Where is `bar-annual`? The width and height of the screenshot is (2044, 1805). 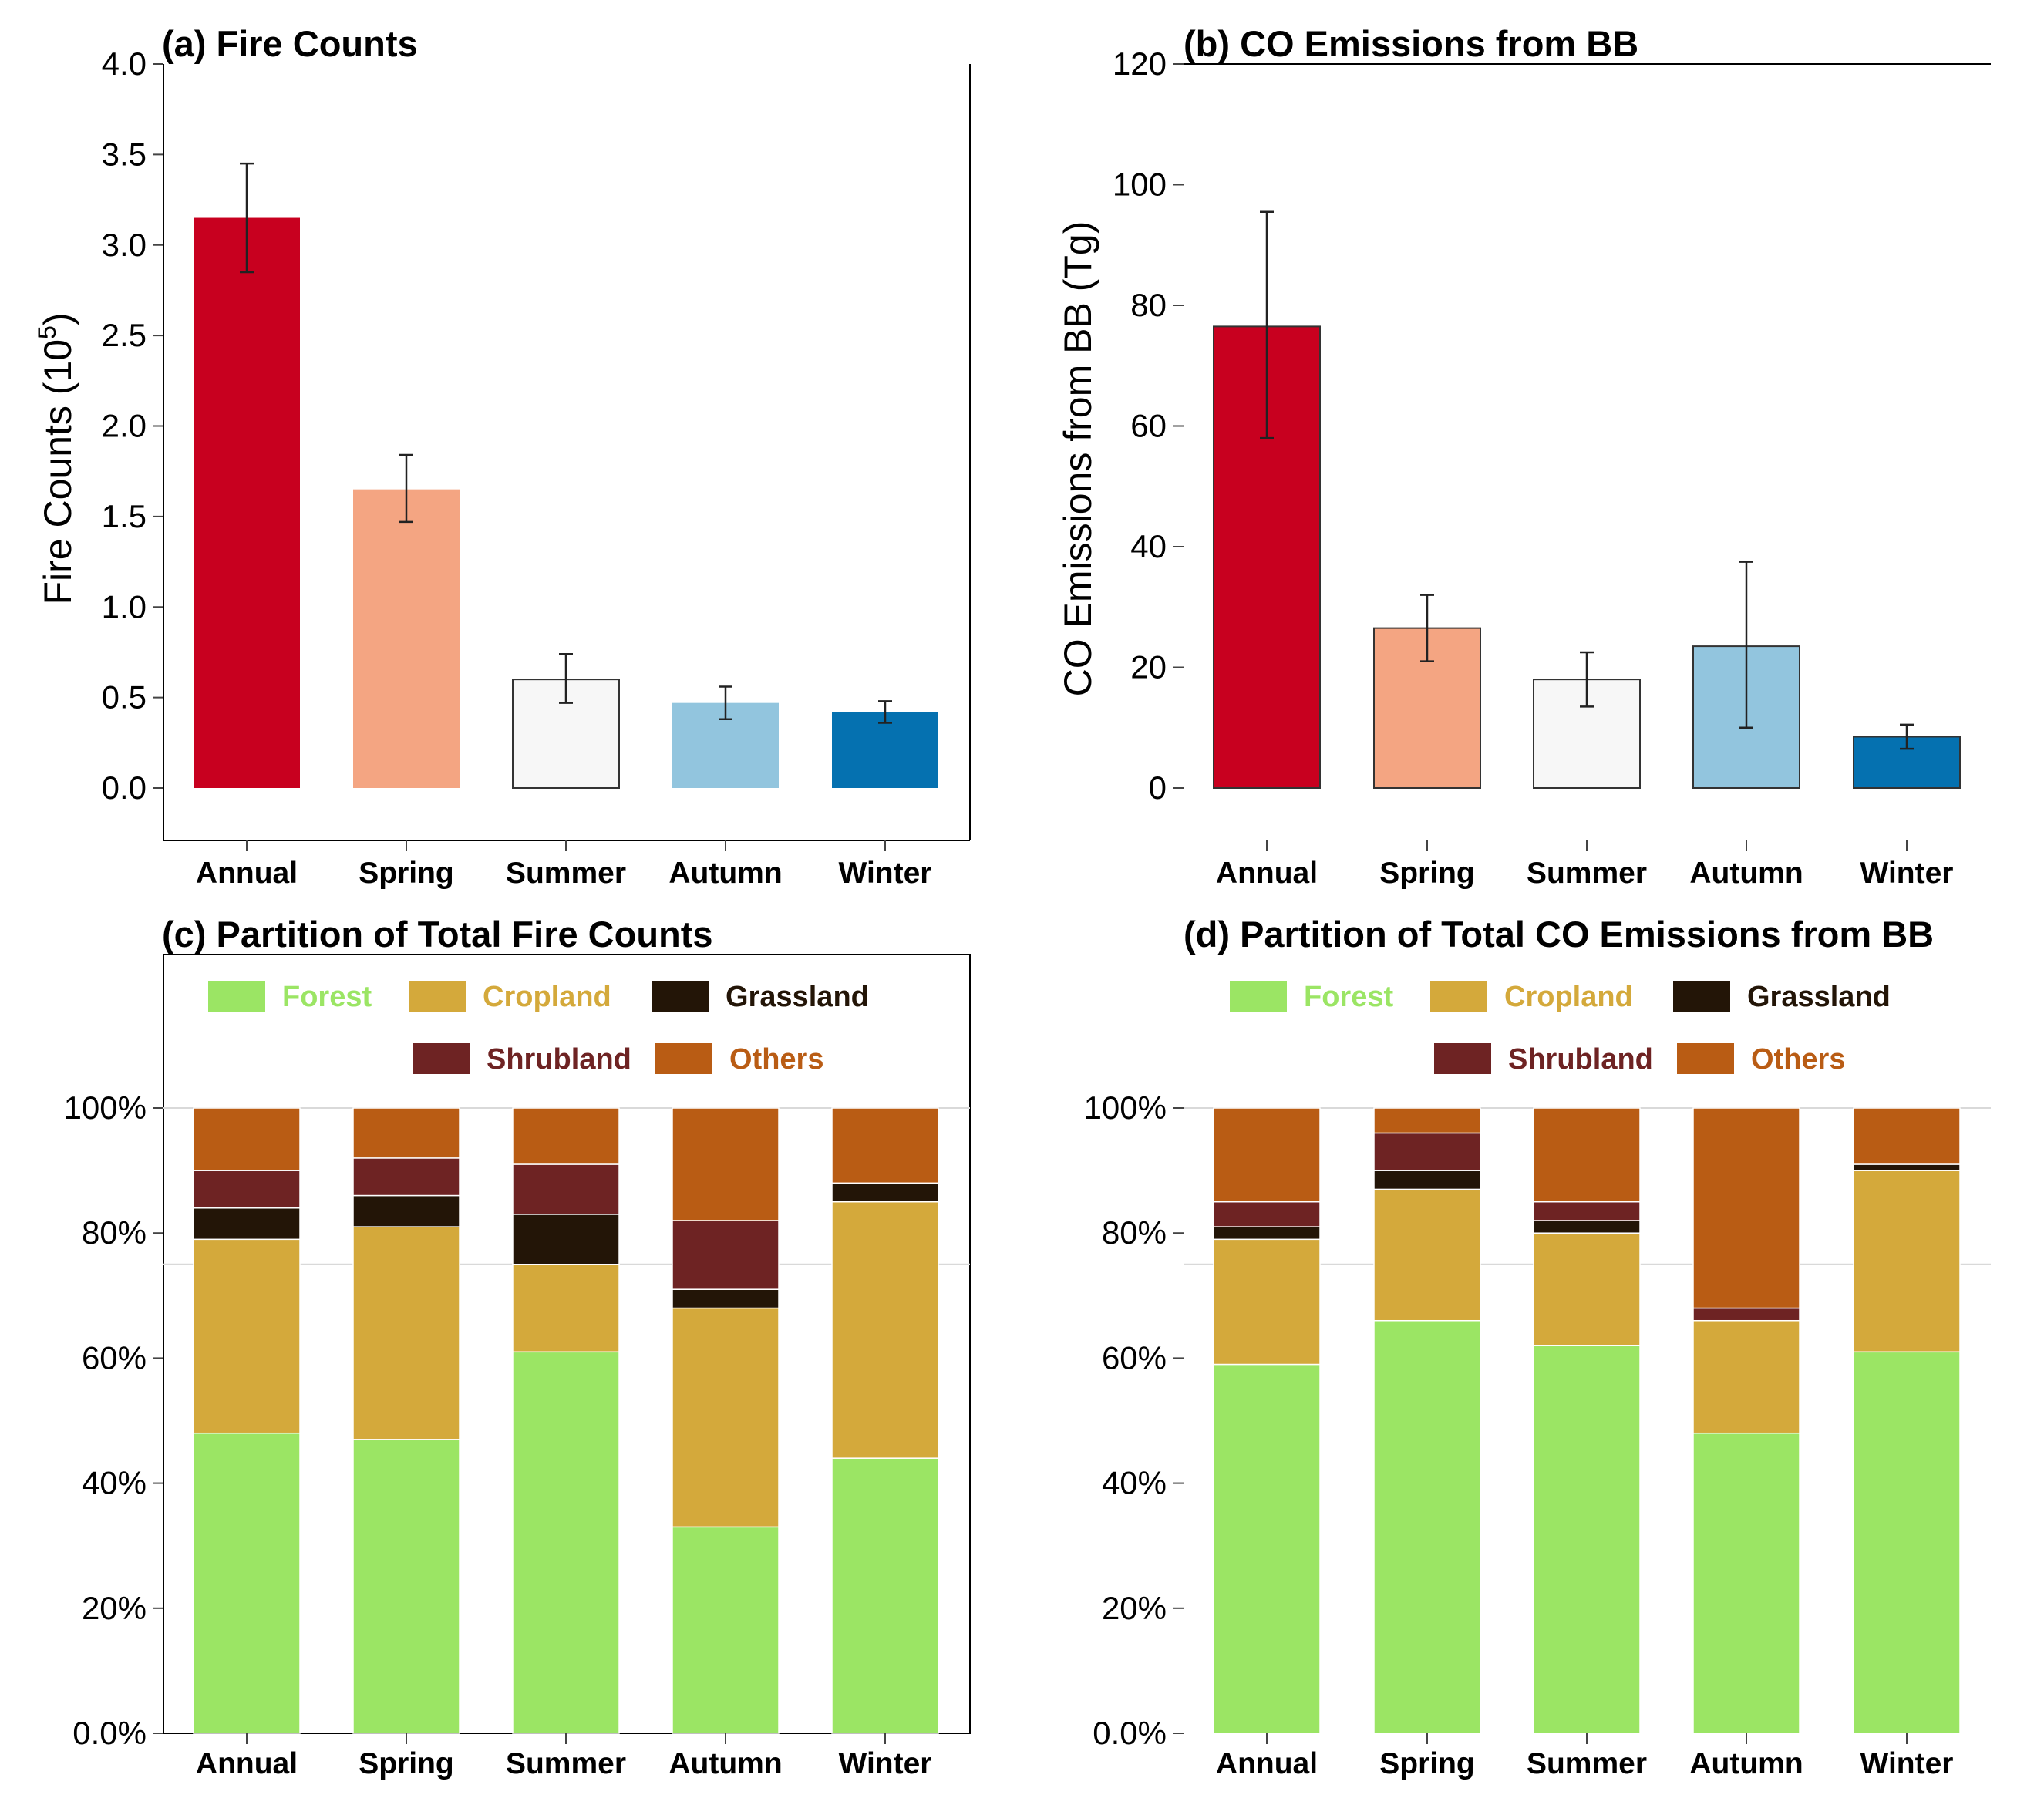 bar-annual is located at coordinates (247, 503).